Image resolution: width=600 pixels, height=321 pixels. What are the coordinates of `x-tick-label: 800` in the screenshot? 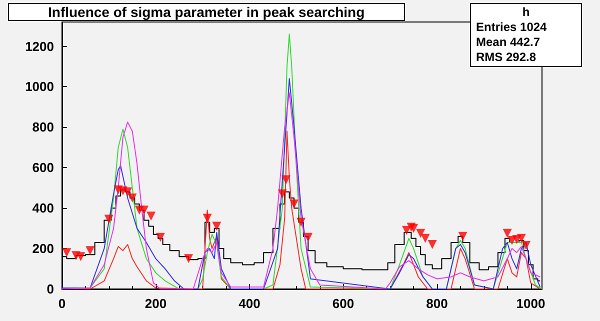 It's located at (437, 303).